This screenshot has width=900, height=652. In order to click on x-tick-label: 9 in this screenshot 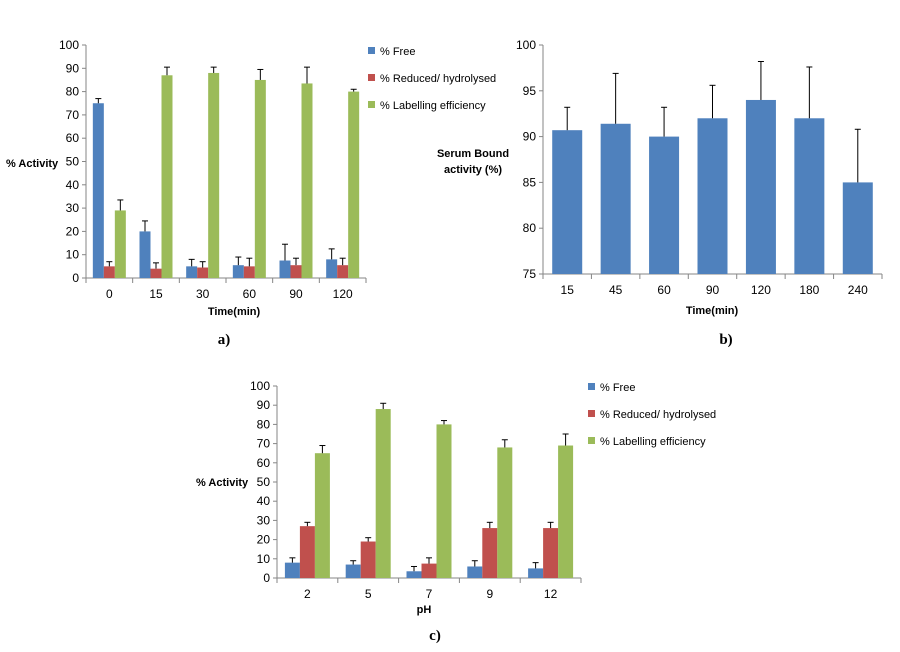, I will do `click(489, 594)`.